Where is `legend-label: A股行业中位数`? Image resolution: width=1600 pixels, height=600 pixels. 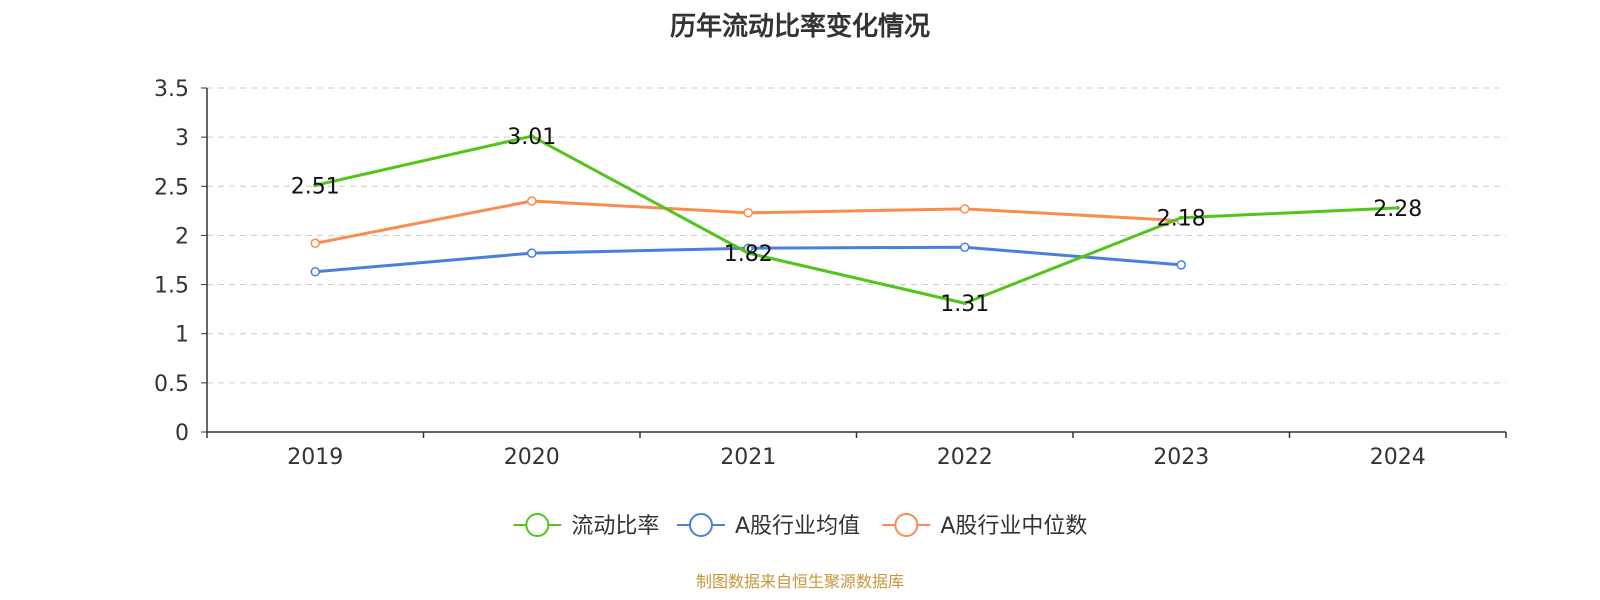 legend-label: A股行业中位数 is located at coordinates (1013, 526).